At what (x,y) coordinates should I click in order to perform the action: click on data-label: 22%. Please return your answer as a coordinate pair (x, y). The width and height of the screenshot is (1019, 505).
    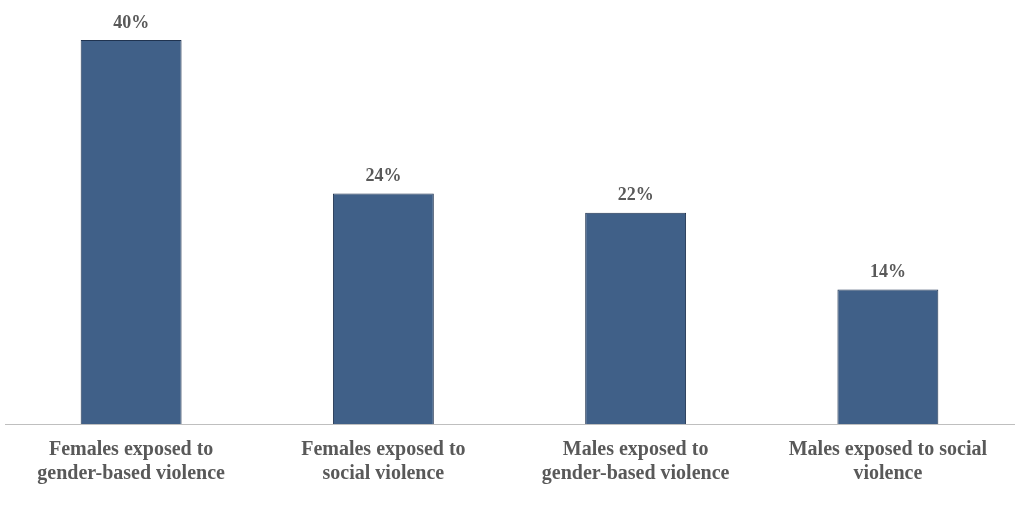
    Looking at the image, I should click on (635, 194).